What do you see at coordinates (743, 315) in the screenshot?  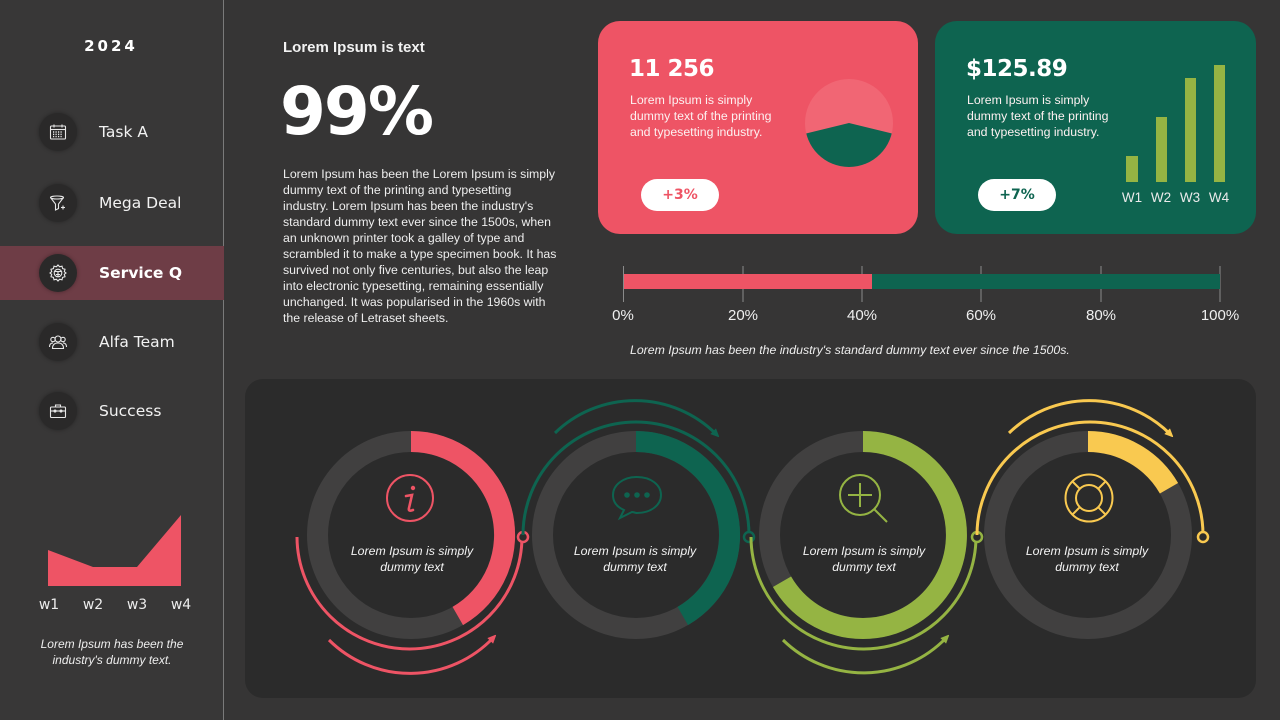 I see `tick-label: 20%` at bounding box center [743, 315].